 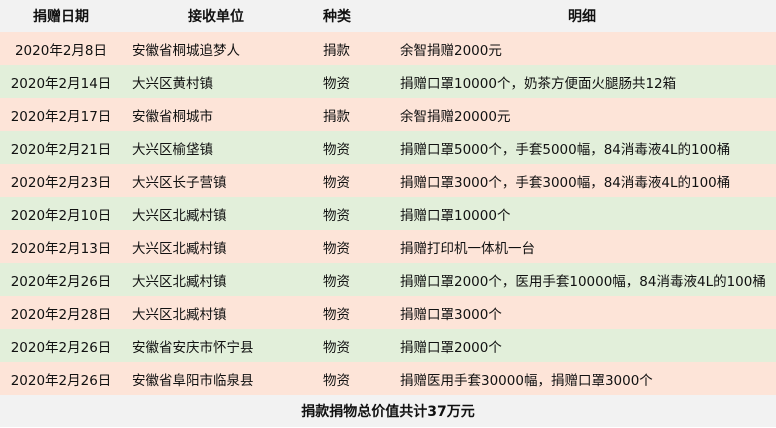 What do you see at coordinates (61, 16) in the screenshot?
I see `header-date: 捐赠日期` at bounding box center [61, 16].